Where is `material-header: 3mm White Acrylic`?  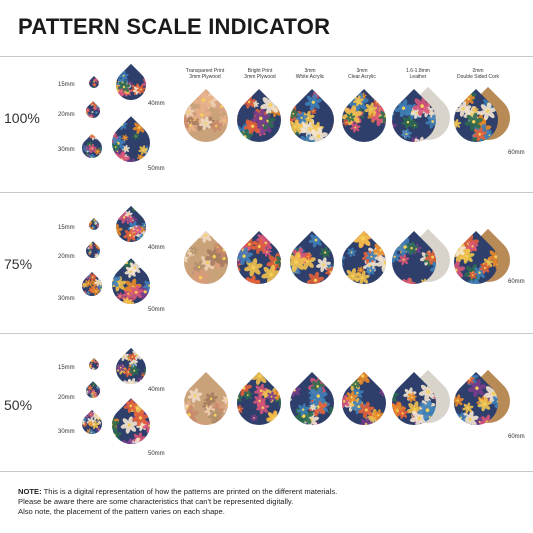 material-header: 3mm White Acrylic is located at coordinates (310, 74).